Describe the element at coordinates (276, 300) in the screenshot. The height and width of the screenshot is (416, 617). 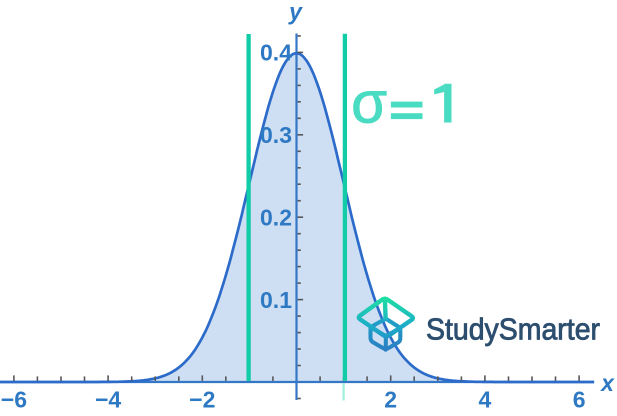
I see `svg-text: 0.1` at that location.